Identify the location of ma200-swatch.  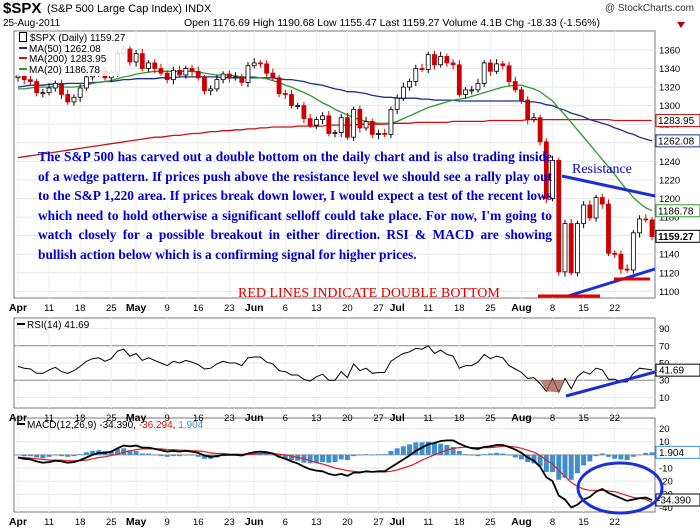
(23, 58).